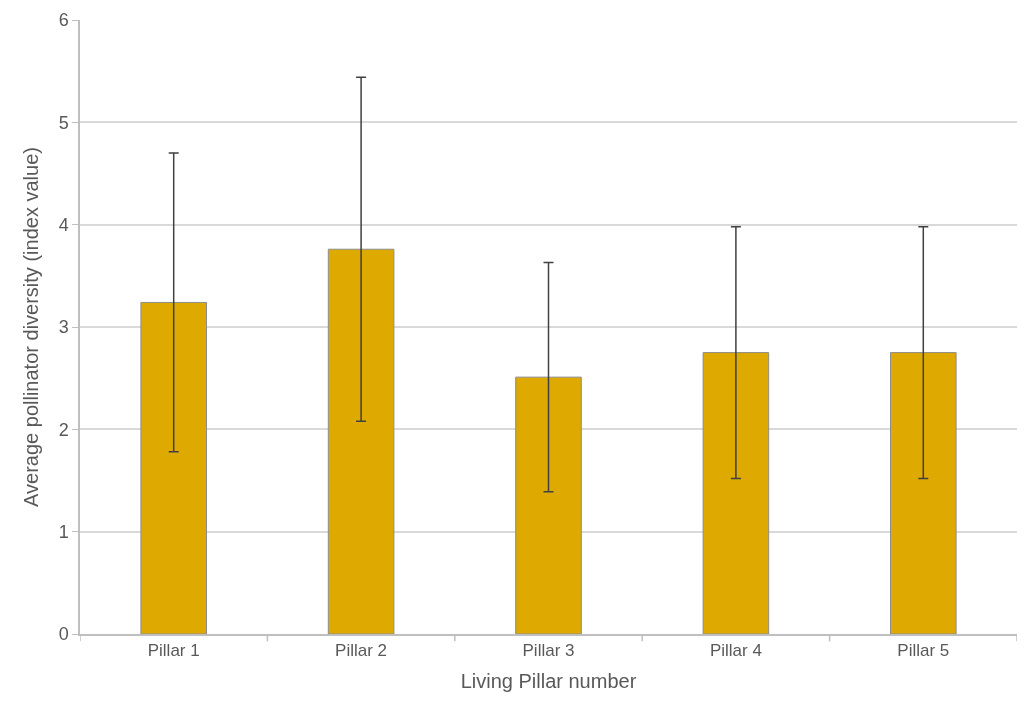 The height and width of the screenshot is (704, 1027). I want to click on x-tick-label: Pillar 2, so click(361, 651).